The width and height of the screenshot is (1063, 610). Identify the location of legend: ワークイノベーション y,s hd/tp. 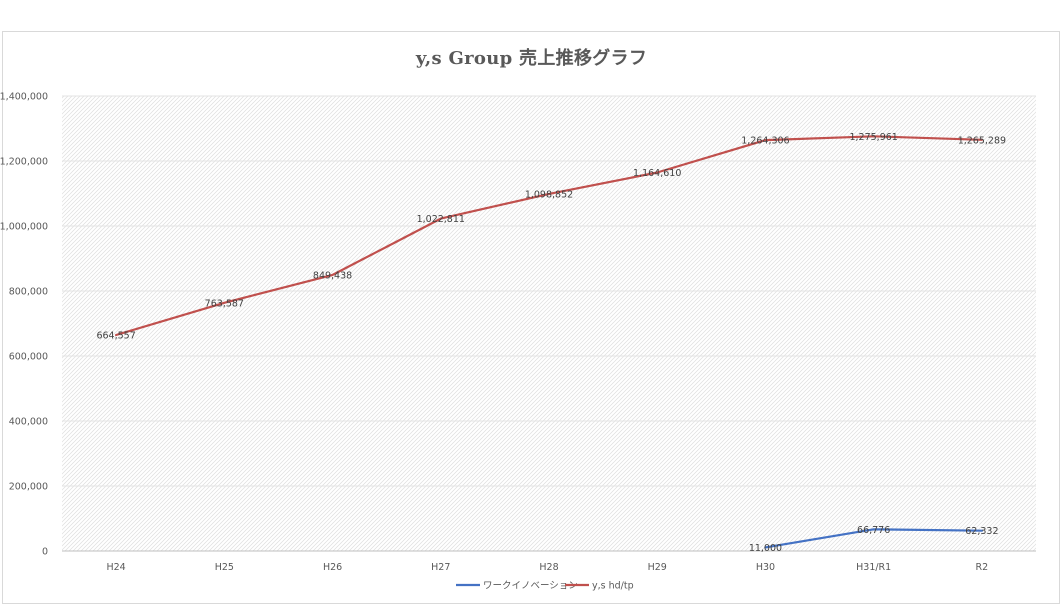
(545, 586).